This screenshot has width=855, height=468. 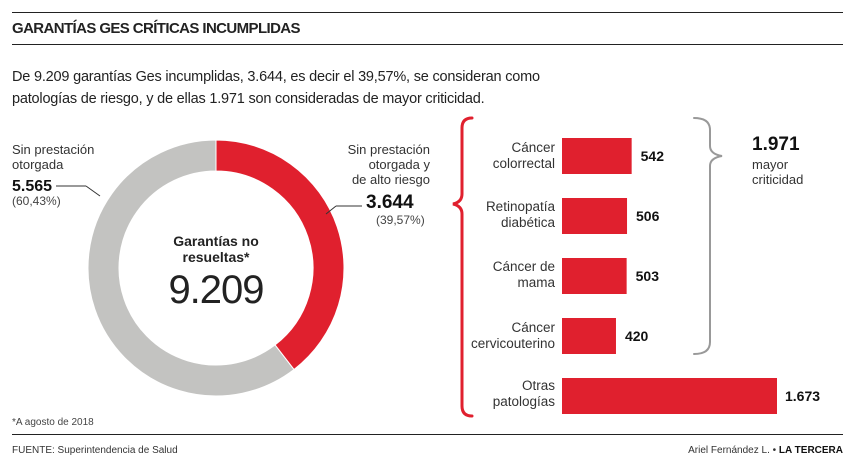 I want to click on critical-label: mayor criticidad, so click(x=778, y=172).